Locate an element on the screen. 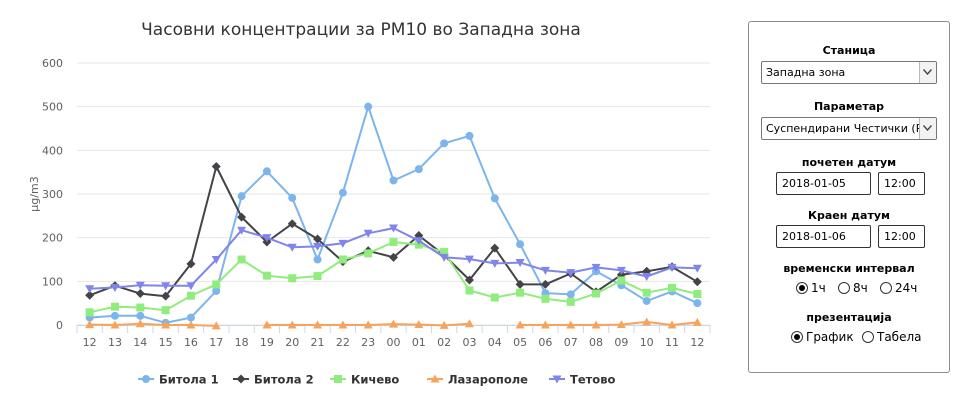 The width and height of the screenshot is (965, 405). legend-item: Битола 2 is located at coordinates (273, 380).